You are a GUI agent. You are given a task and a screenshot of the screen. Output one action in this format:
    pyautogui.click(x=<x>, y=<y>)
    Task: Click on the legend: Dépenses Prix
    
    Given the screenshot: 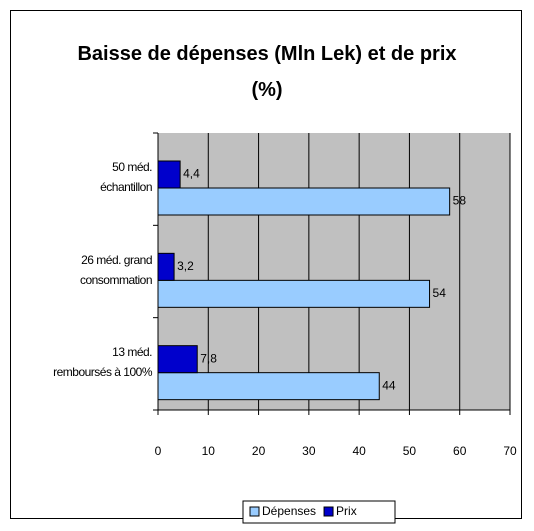 What is the action you would take?
    pyautogui.click(x=319, y=512)
    